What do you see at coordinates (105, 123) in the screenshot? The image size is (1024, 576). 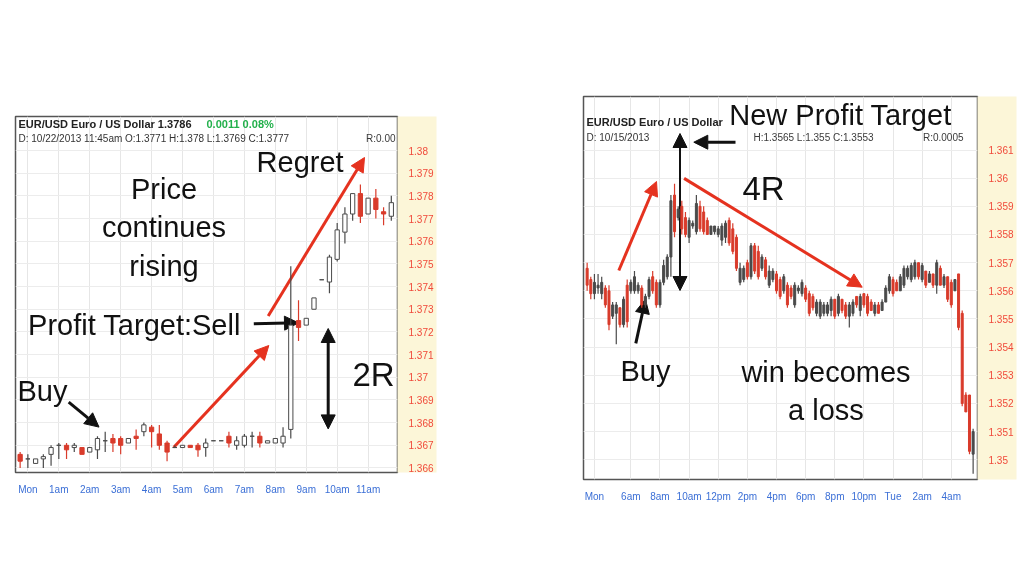 I see `chart-title: EUR/USD Euro / US Dollar 1.3786` at bounding box center [105, 123].